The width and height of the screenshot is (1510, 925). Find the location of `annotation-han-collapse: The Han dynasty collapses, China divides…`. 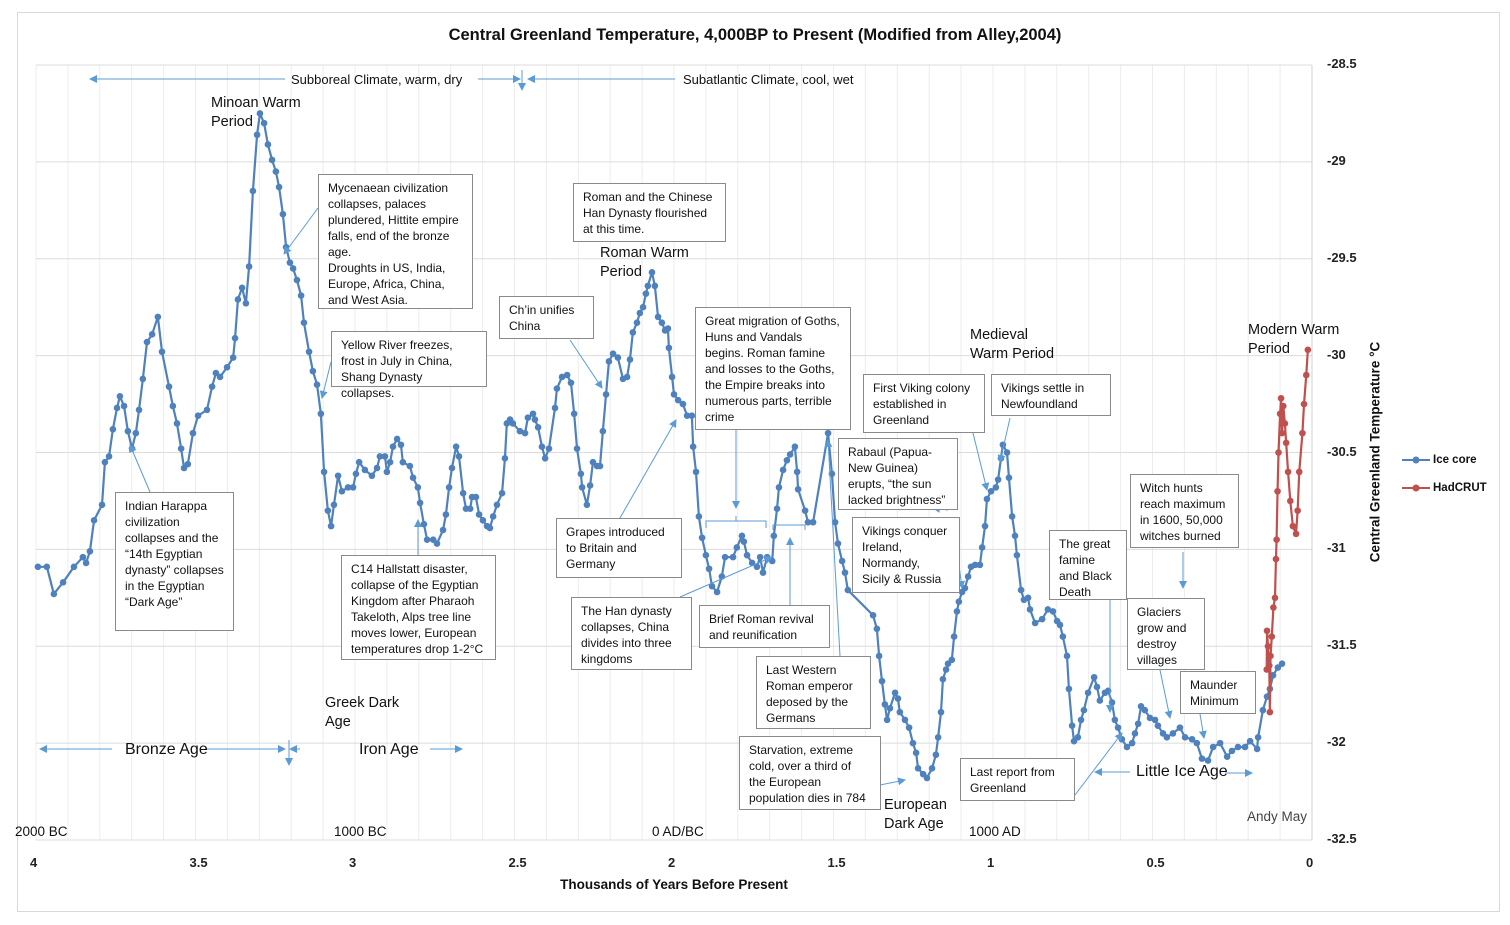

annotation-han-collapse: The Han dynasty collapses, China divides… is located at coordinates (631, 633).